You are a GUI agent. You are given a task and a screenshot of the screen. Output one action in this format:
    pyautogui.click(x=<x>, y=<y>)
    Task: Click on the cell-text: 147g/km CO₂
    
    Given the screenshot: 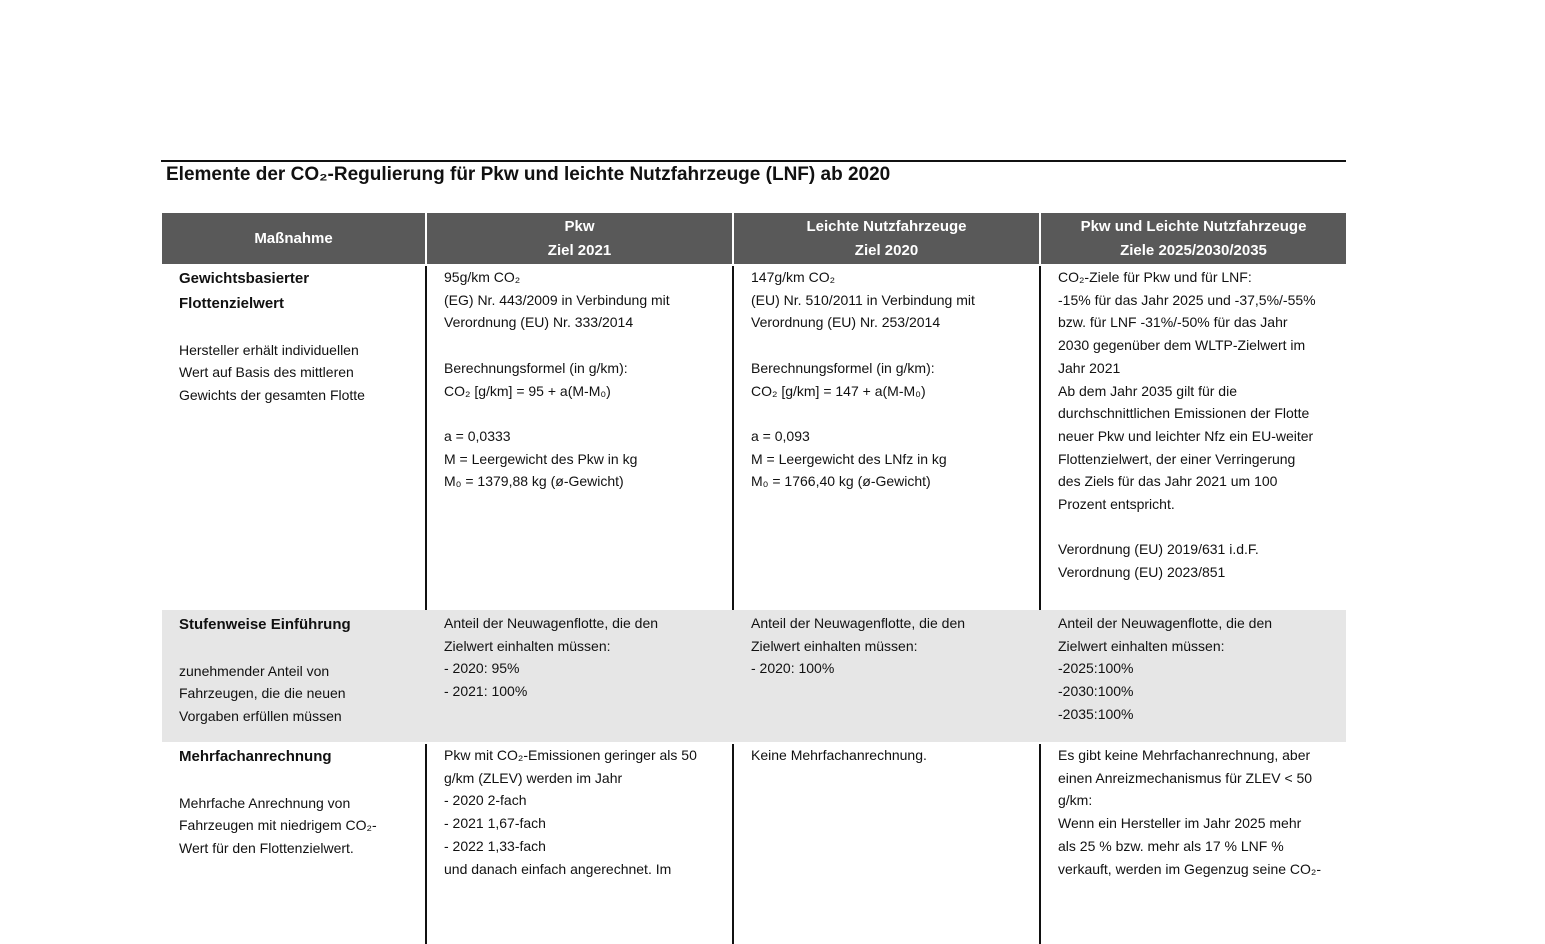 What is the action you would take?
    pyautogui.click(x=793, y=277)
    